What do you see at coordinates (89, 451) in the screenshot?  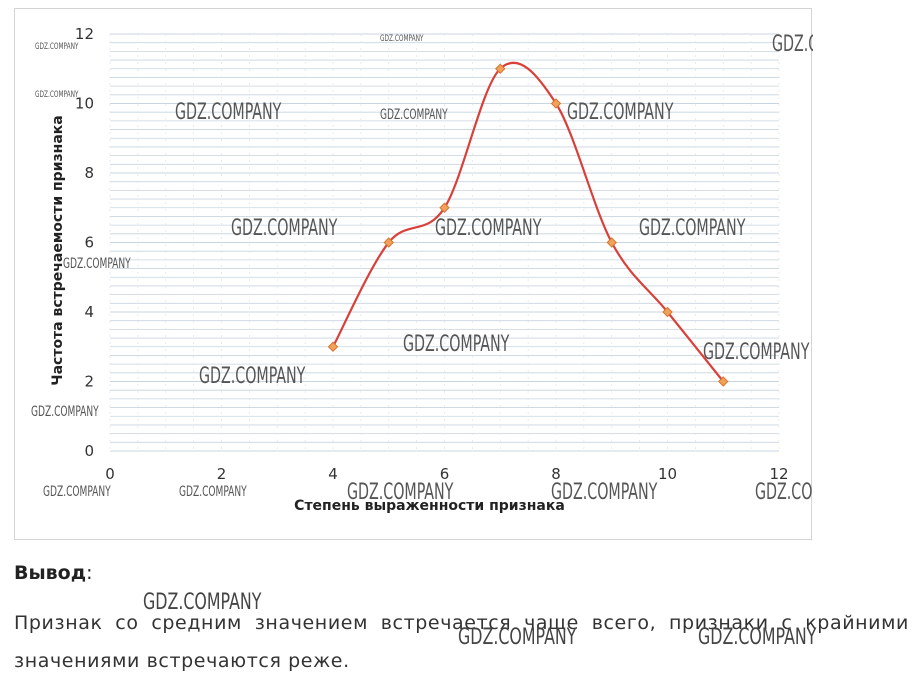 I see `y-tick-label: 0` at bounding box center [89, 451].